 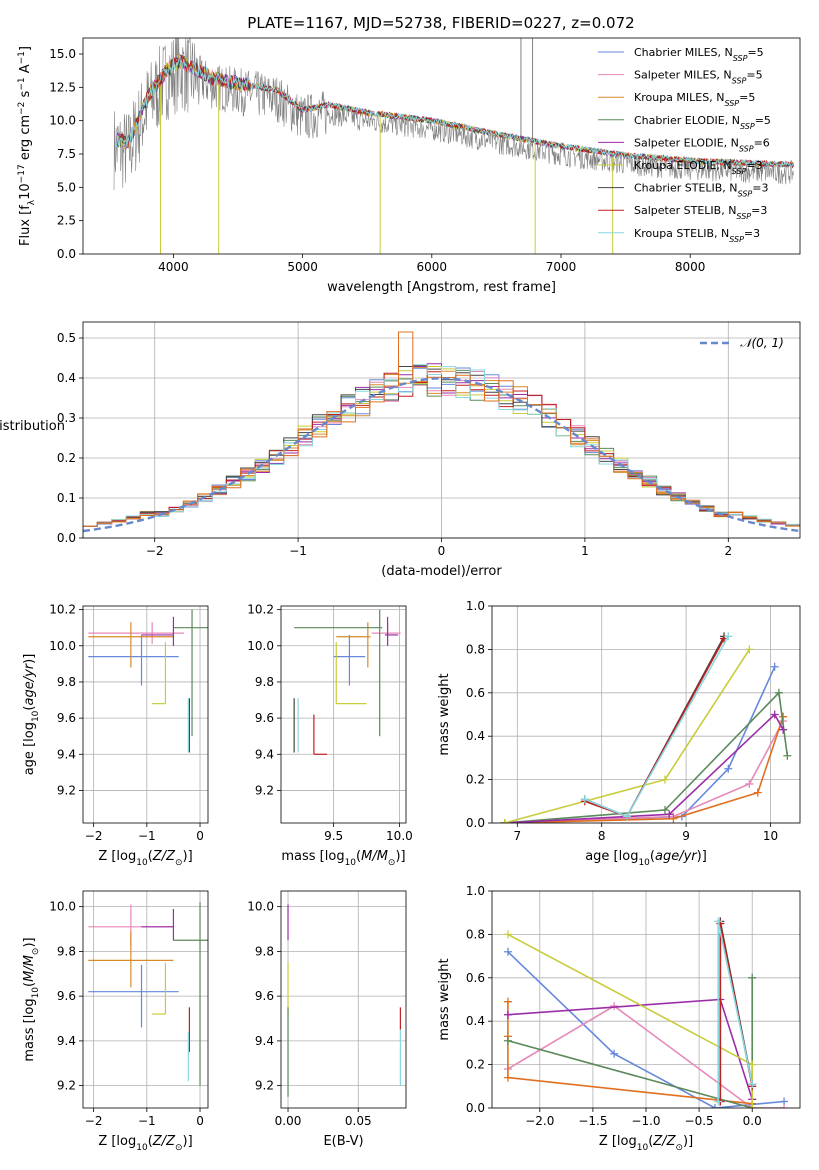 What do you see at coordinates (697, 235) in the screenshot?
I see `legend-entry: Kroupa STELIB, NSSP=3` at bounding box center [697, 235].